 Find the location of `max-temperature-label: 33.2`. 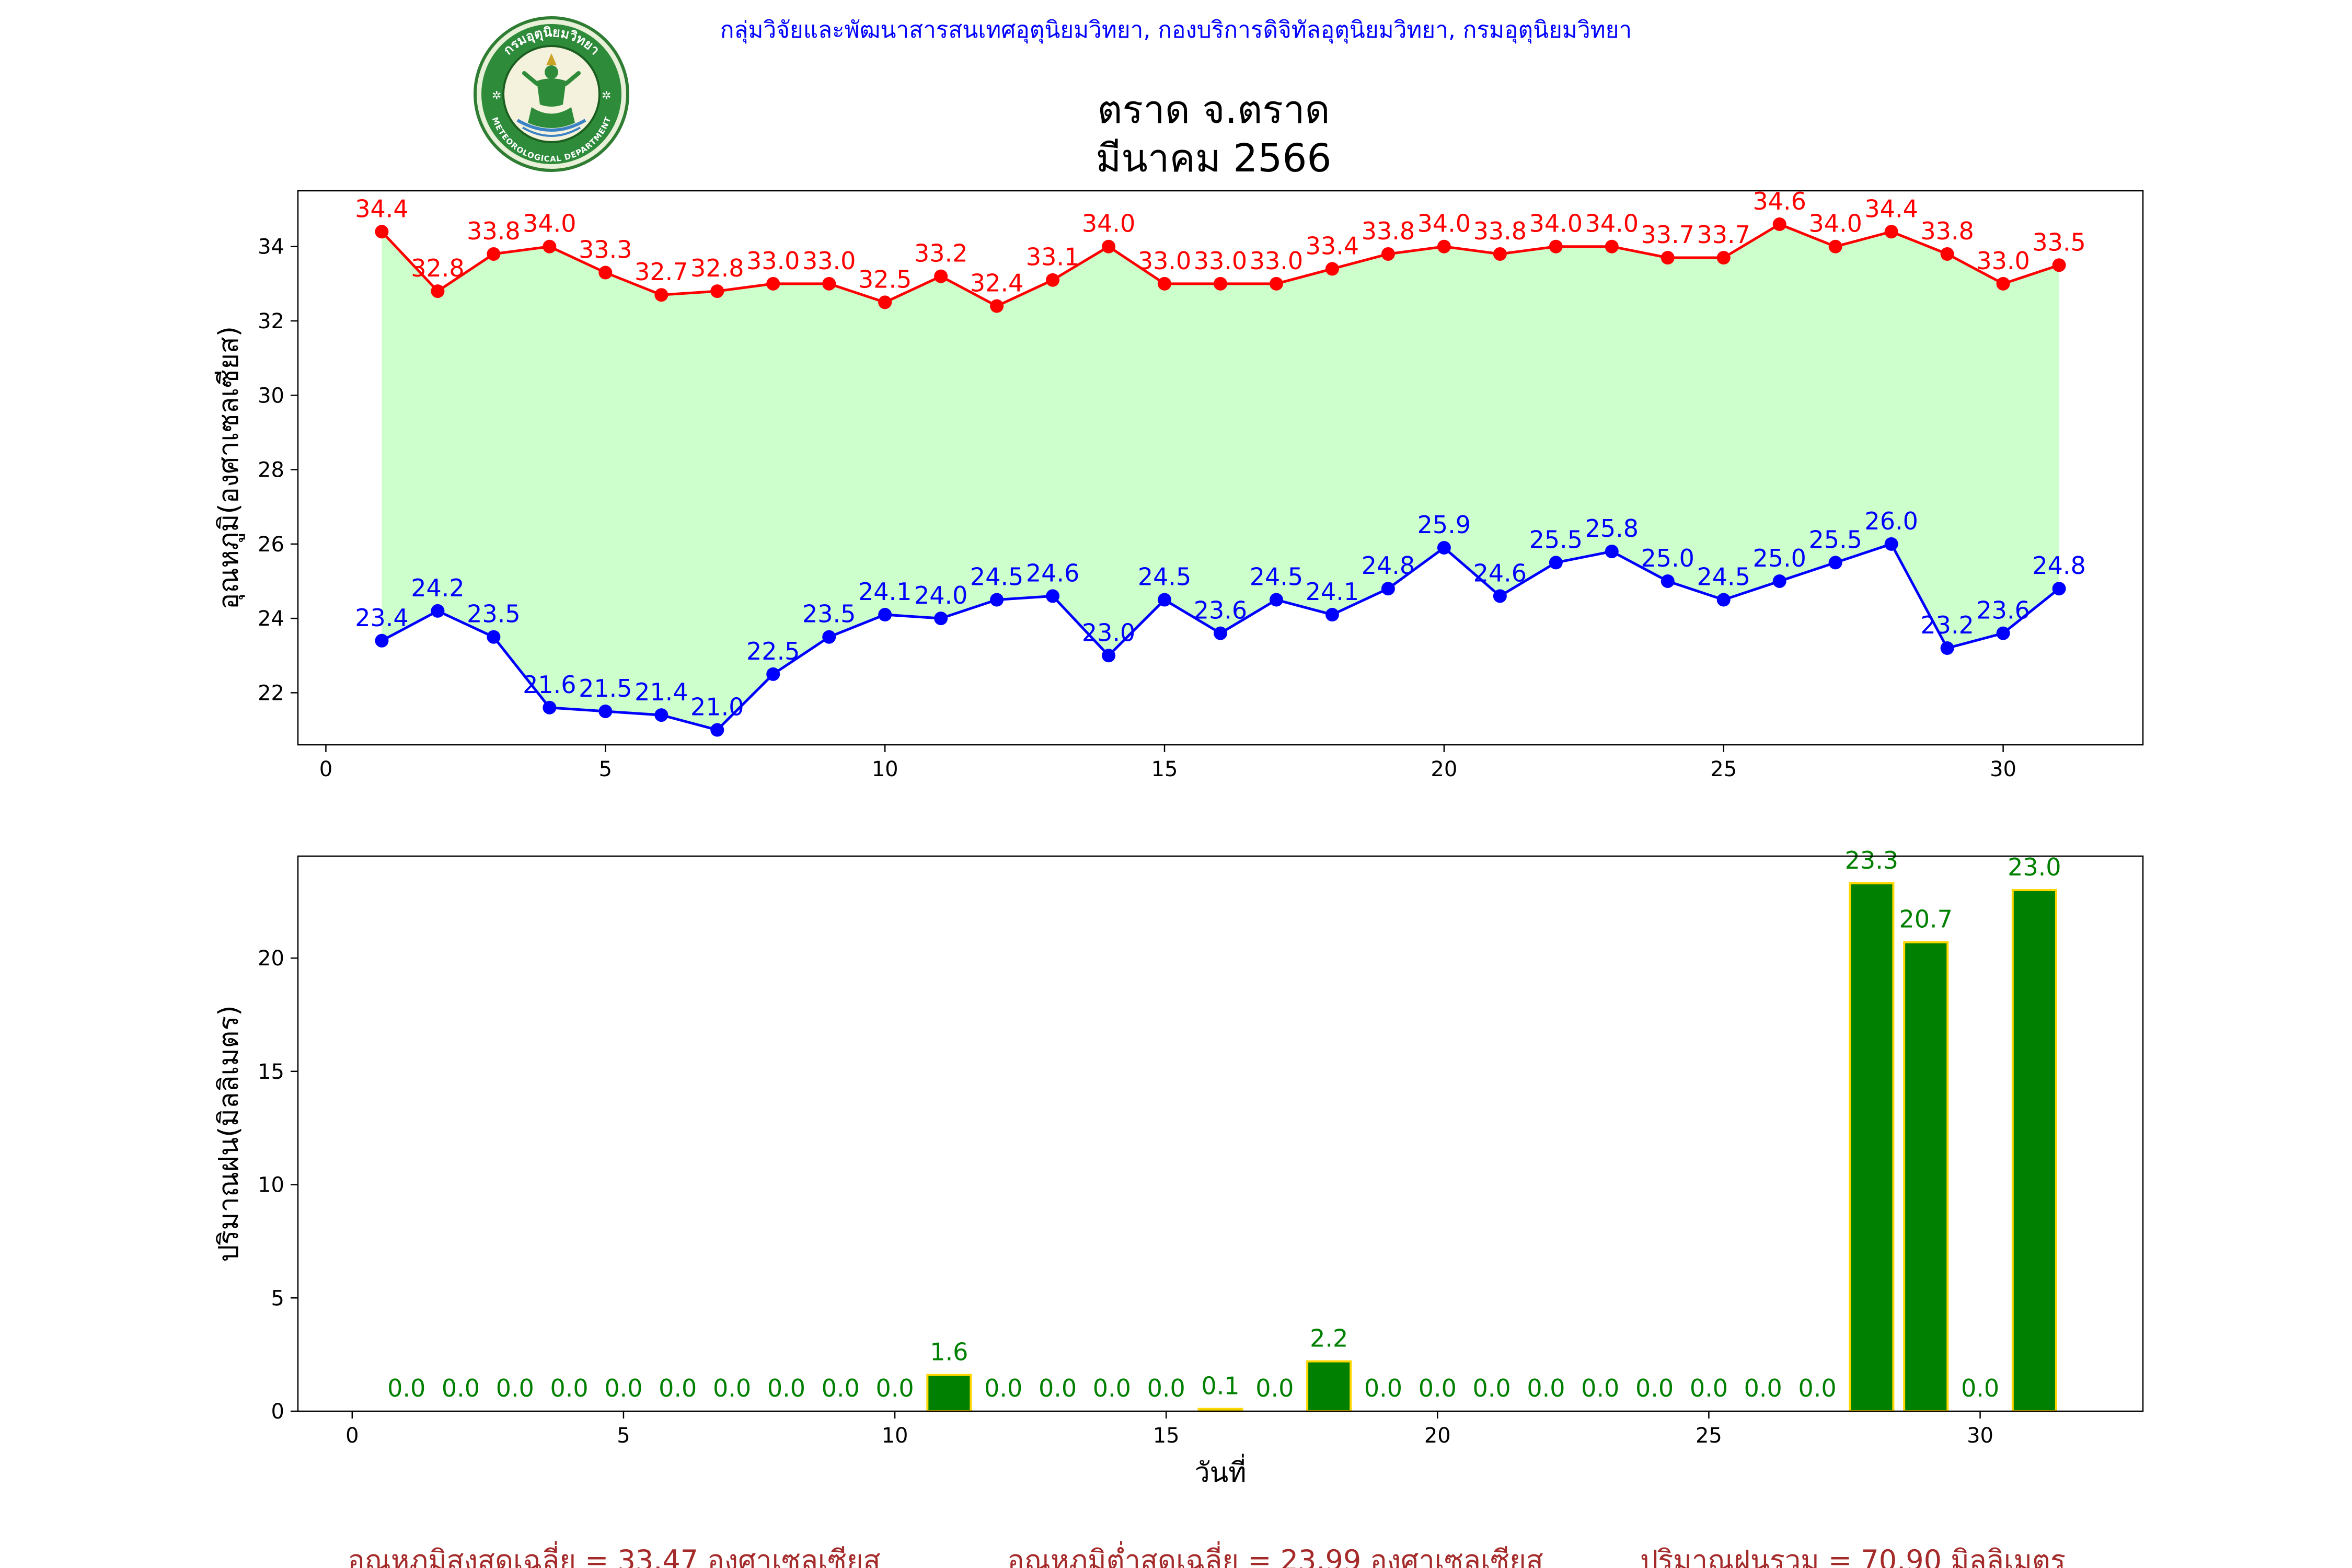

max-temperature-label: 33.2 is located at coordinates (940, 253).